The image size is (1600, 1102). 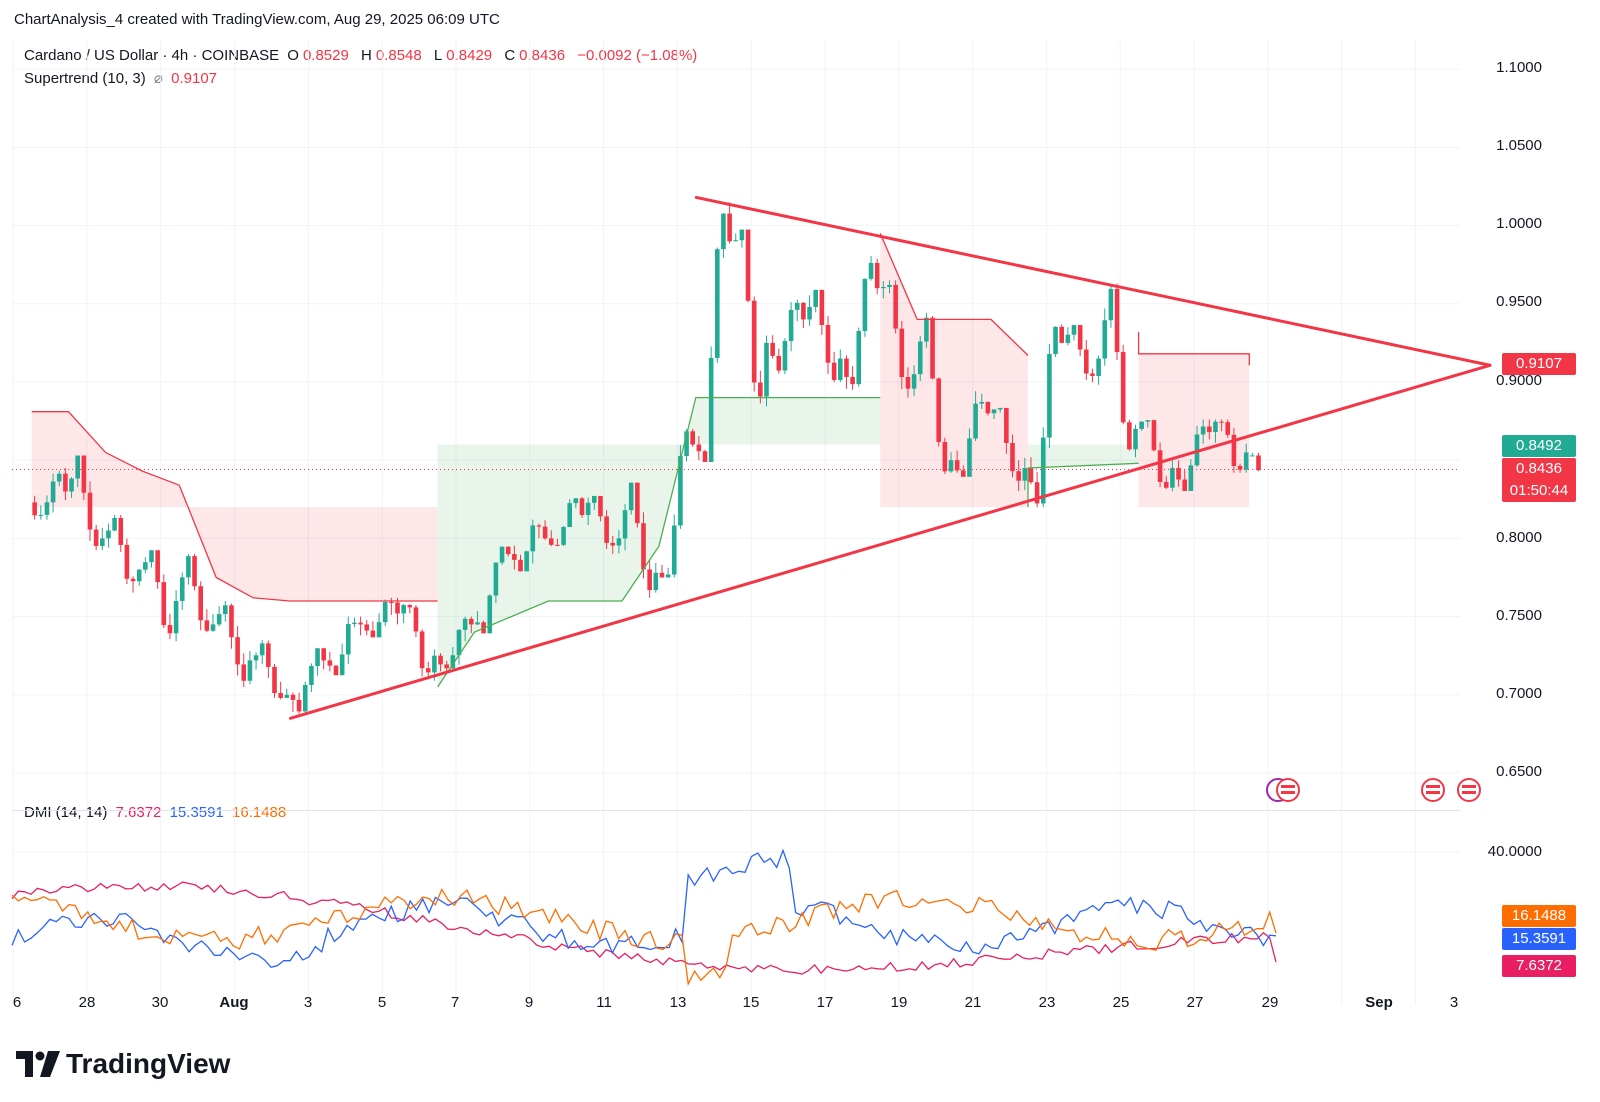 I want to click on low-label: L 0.8429, so click(x=463, y=55).